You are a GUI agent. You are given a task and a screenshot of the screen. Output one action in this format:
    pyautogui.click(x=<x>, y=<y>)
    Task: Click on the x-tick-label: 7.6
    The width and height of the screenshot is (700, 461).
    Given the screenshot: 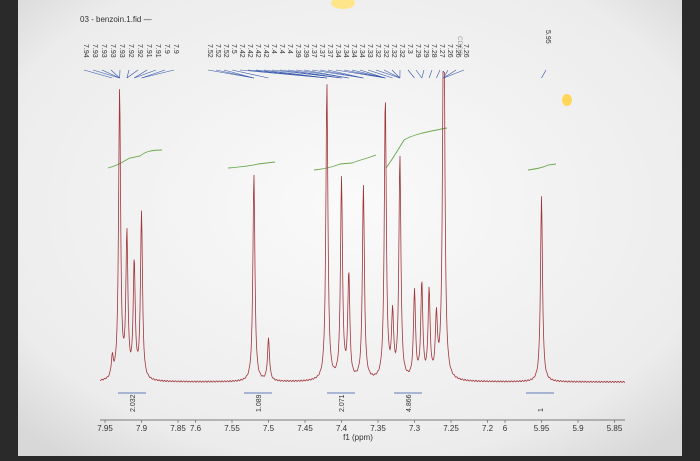 What is the action you would take?
    pyautogui.click(x=196, y=428)
    